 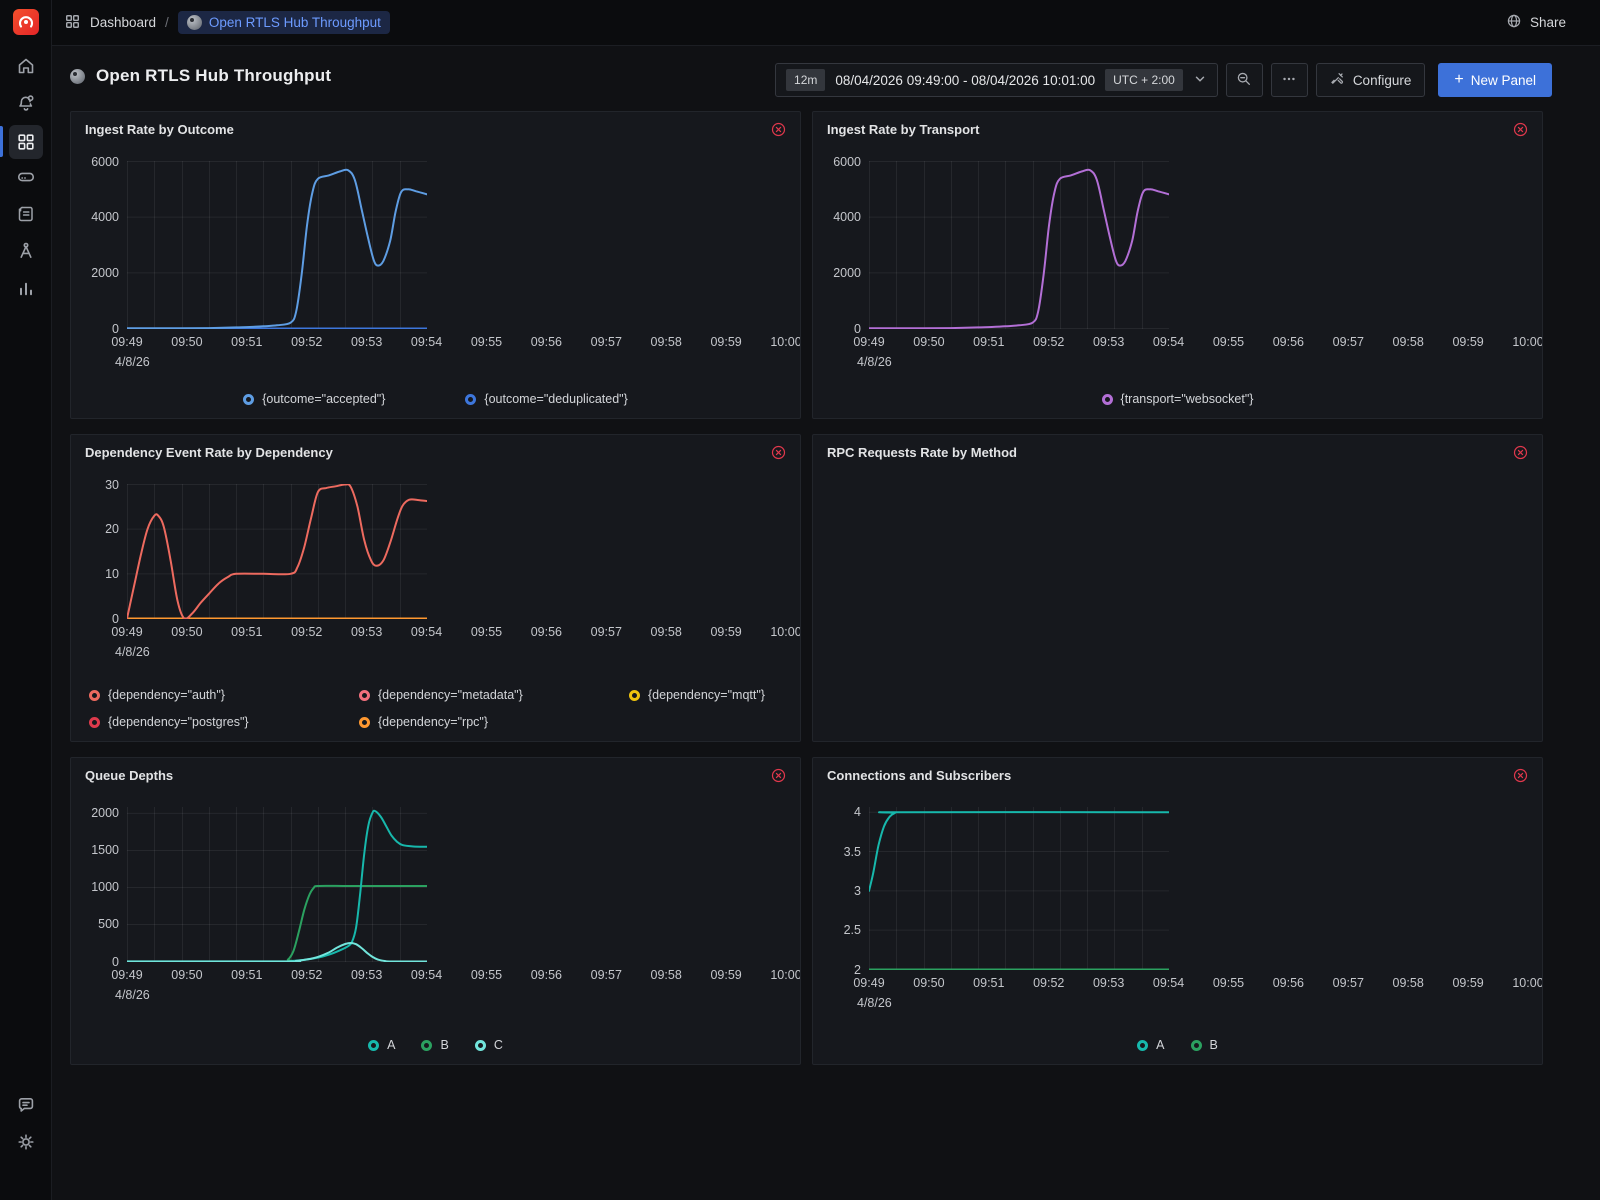 I want to click on chevron-down-icon, so click(x=1200, y=80).